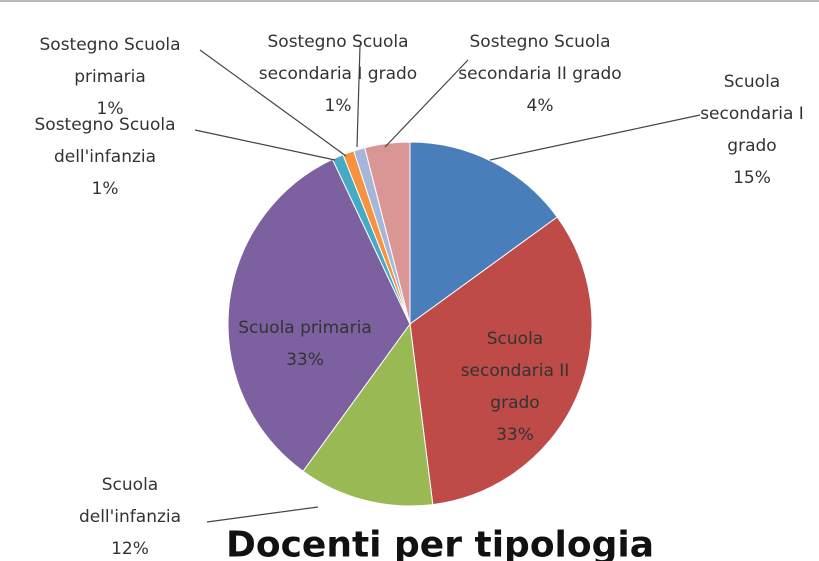 The height and width of the screenshot is (561, 819). I want to click on chart-title: Docenti per tipologia, so click(440, 542).